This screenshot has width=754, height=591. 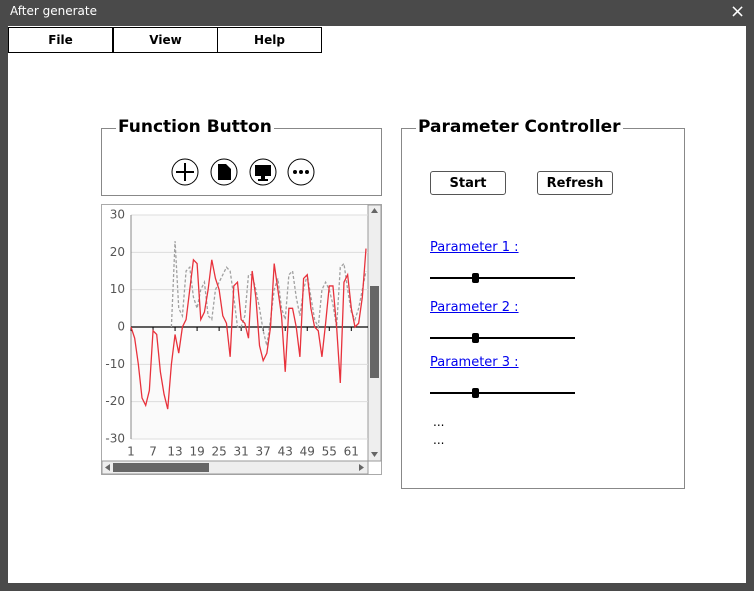 What do you see at coordinates (153, 452) in the screenshot?
I see `x-tick-label: 7` at bounding box center [153, 452].